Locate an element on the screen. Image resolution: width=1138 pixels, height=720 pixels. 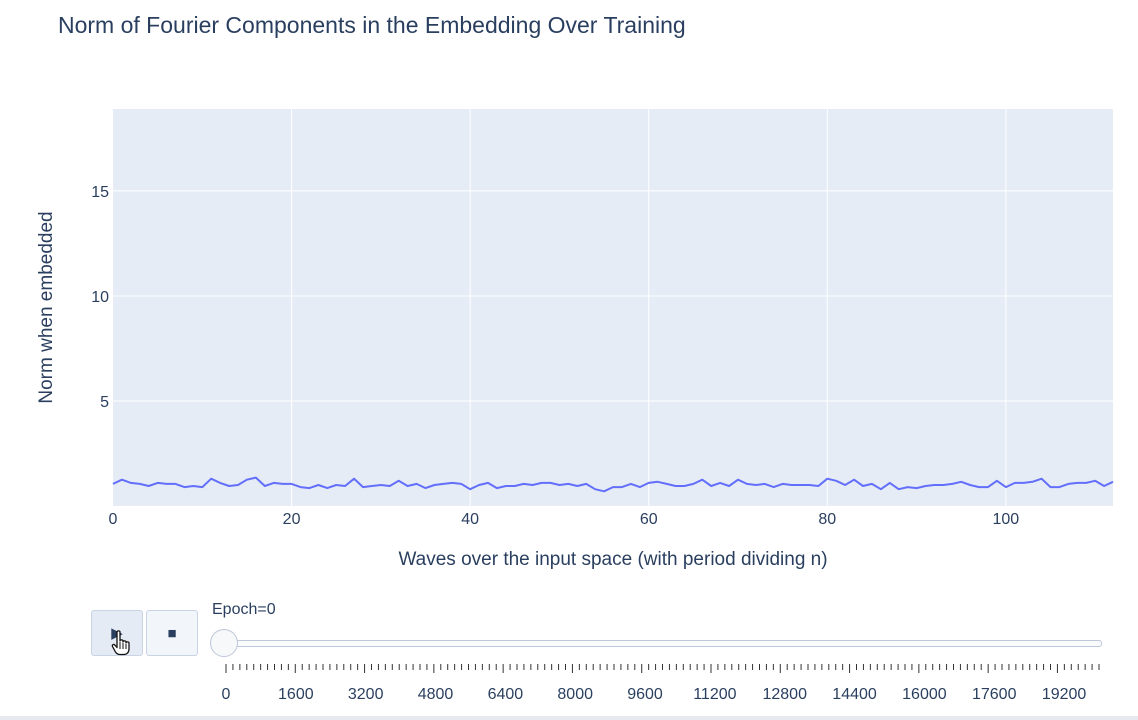
x-tick-label: 0 is located at coordinates (113, 519).